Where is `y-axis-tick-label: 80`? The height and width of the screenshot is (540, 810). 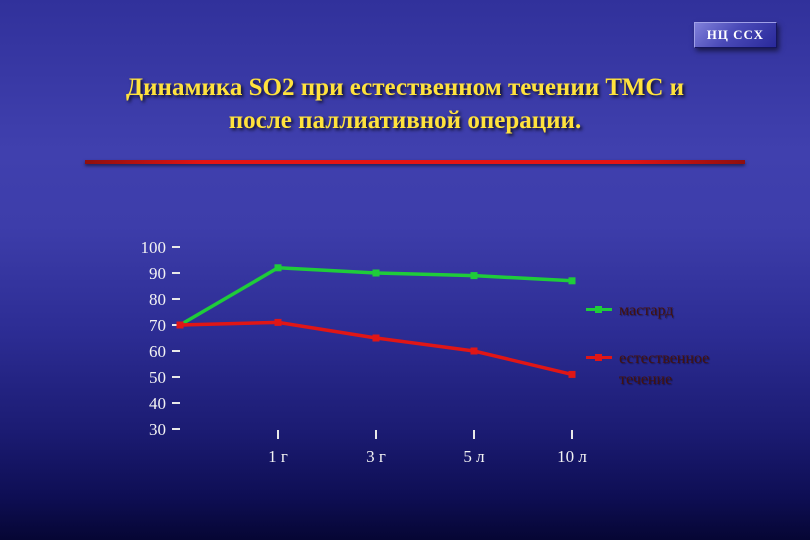 y-axis-tick-label: 80 is located at coordinates (157, 299).